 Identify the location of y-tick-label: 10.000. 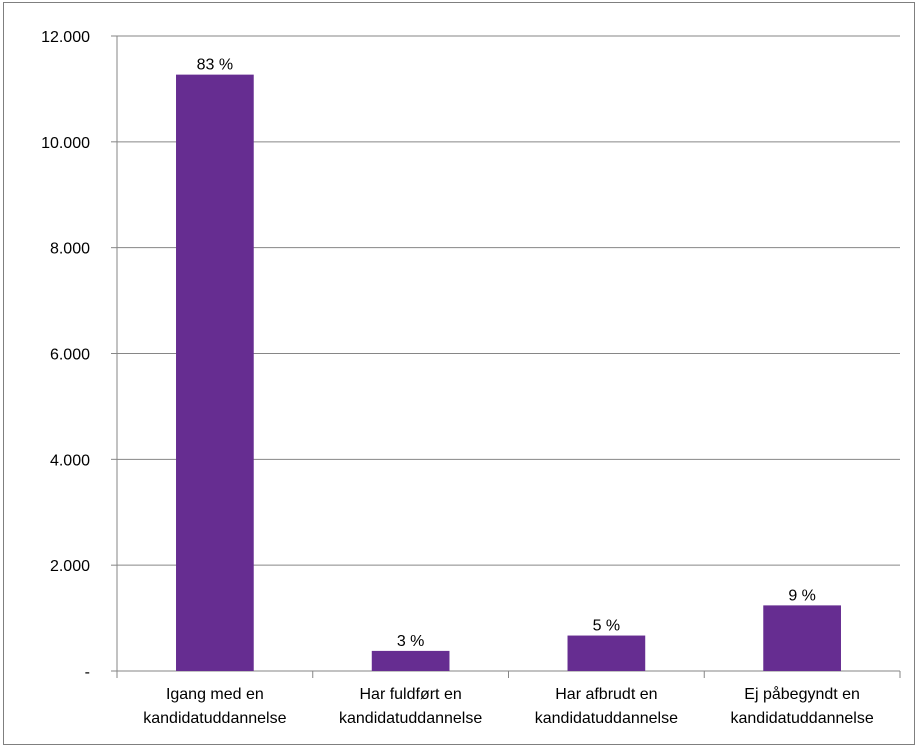
(65, 143).